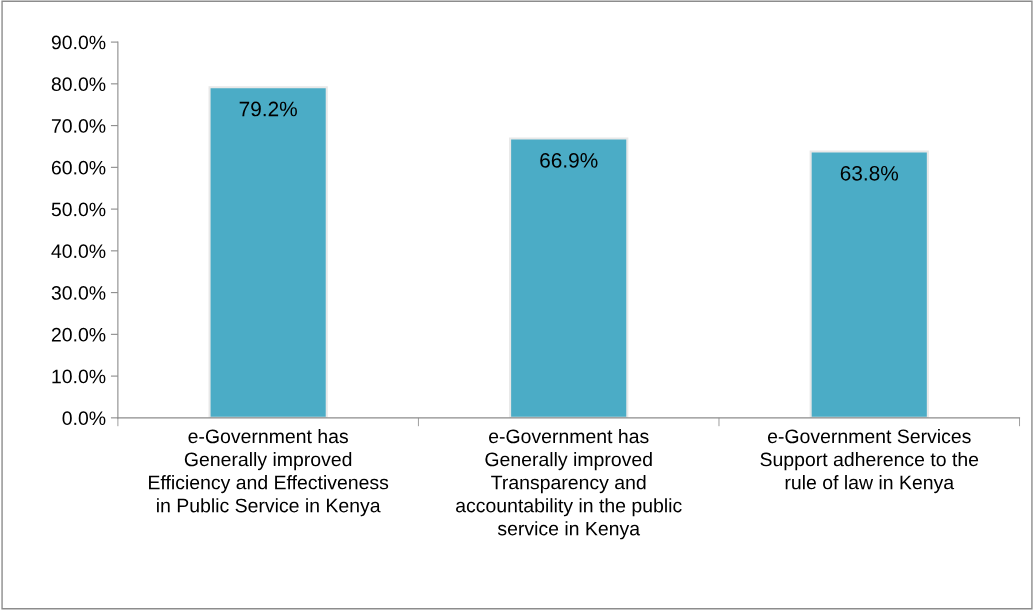 The image size is (1034, 610). Describe the element at coordinates (569, 484) in the screenshot. I see `x-tick-label: e-Government has Generally improved Transparency and accountability in the public service in Kenya` at that location.